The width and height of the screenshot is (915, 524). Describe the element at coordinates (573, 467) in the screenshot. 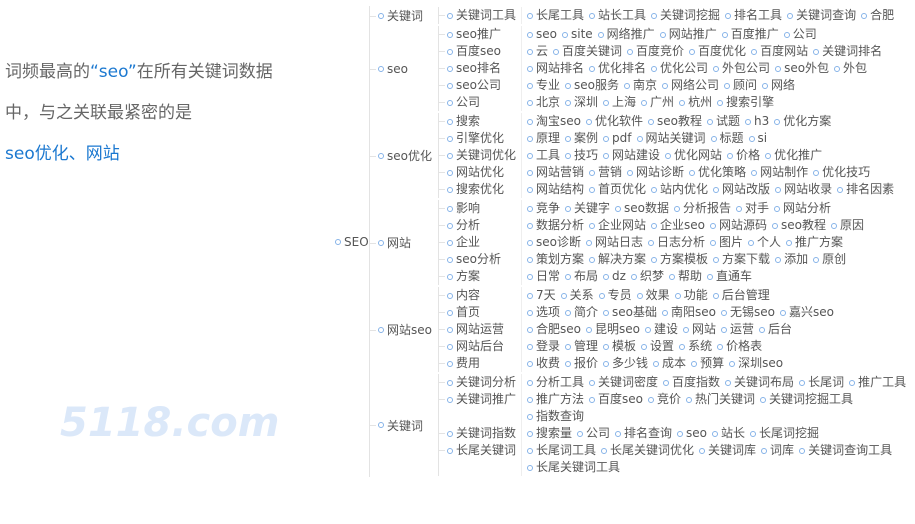

I see `leaf-node: 长尾关键词工具` at that location.